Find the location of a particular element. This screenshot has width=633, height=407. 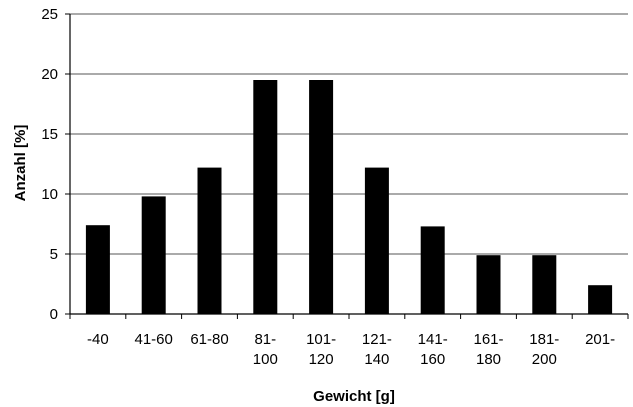

x-category-label: 201- is located at coordinates (600, 339).